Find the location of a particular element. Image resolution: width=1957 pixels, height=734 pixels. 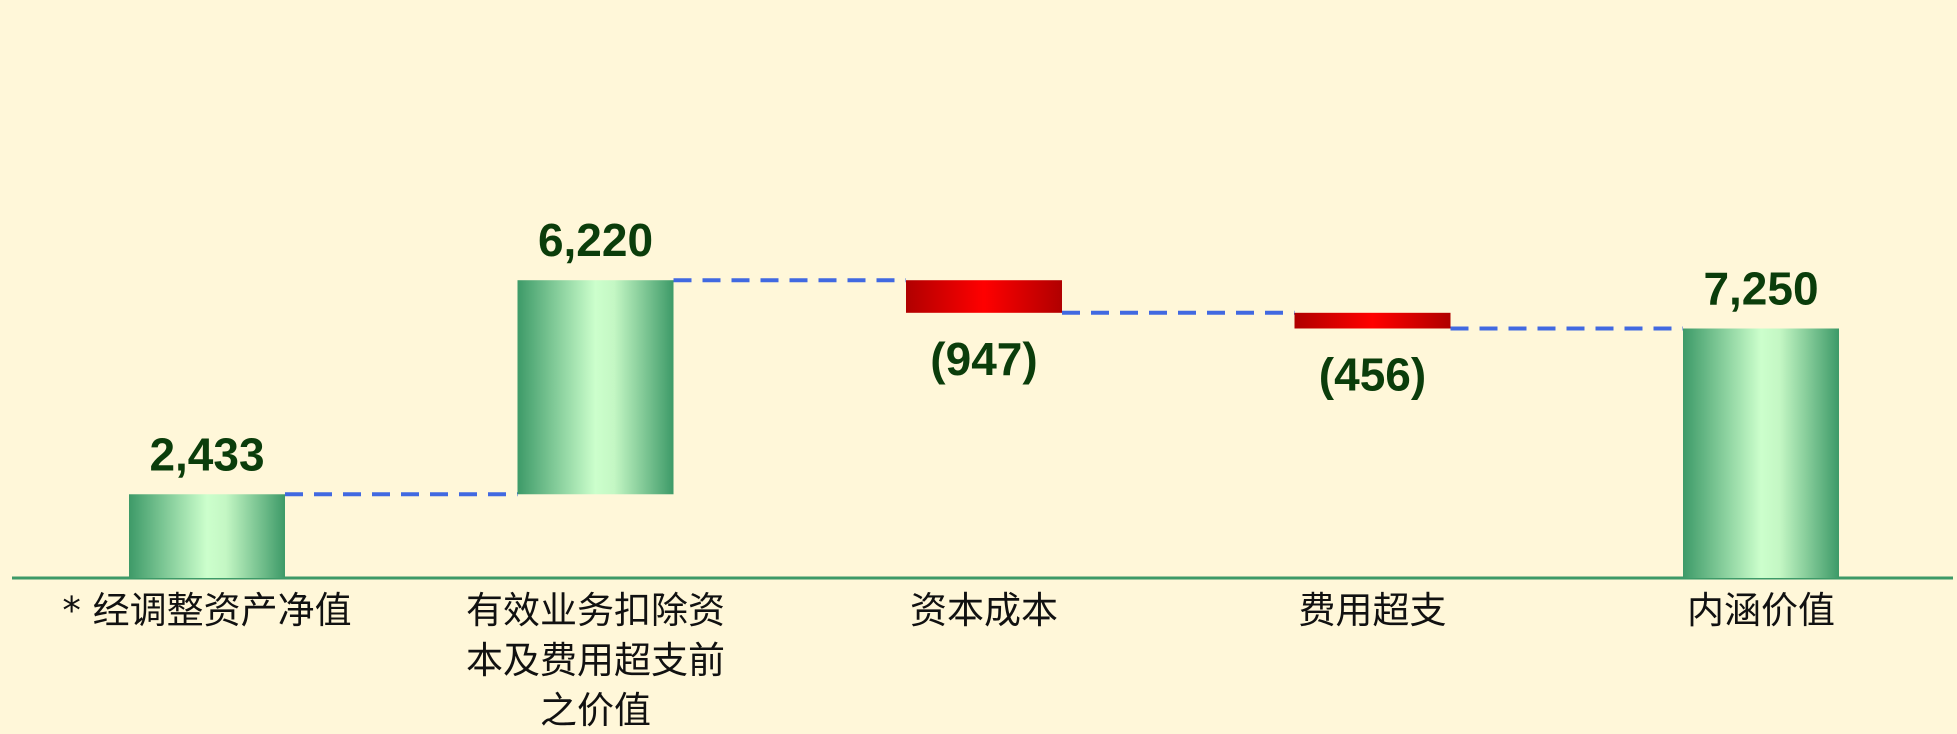

value-label: (456) is located at coordinates (1372, 375).